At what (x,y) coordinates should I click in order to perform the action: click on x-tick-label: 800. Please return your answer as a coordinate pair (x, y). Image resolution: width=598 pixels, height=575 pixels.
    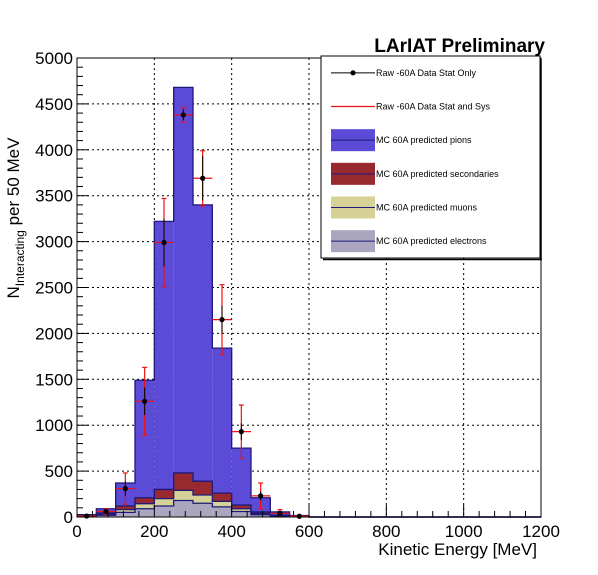
    Looking at the image, I should click on (386, 531).